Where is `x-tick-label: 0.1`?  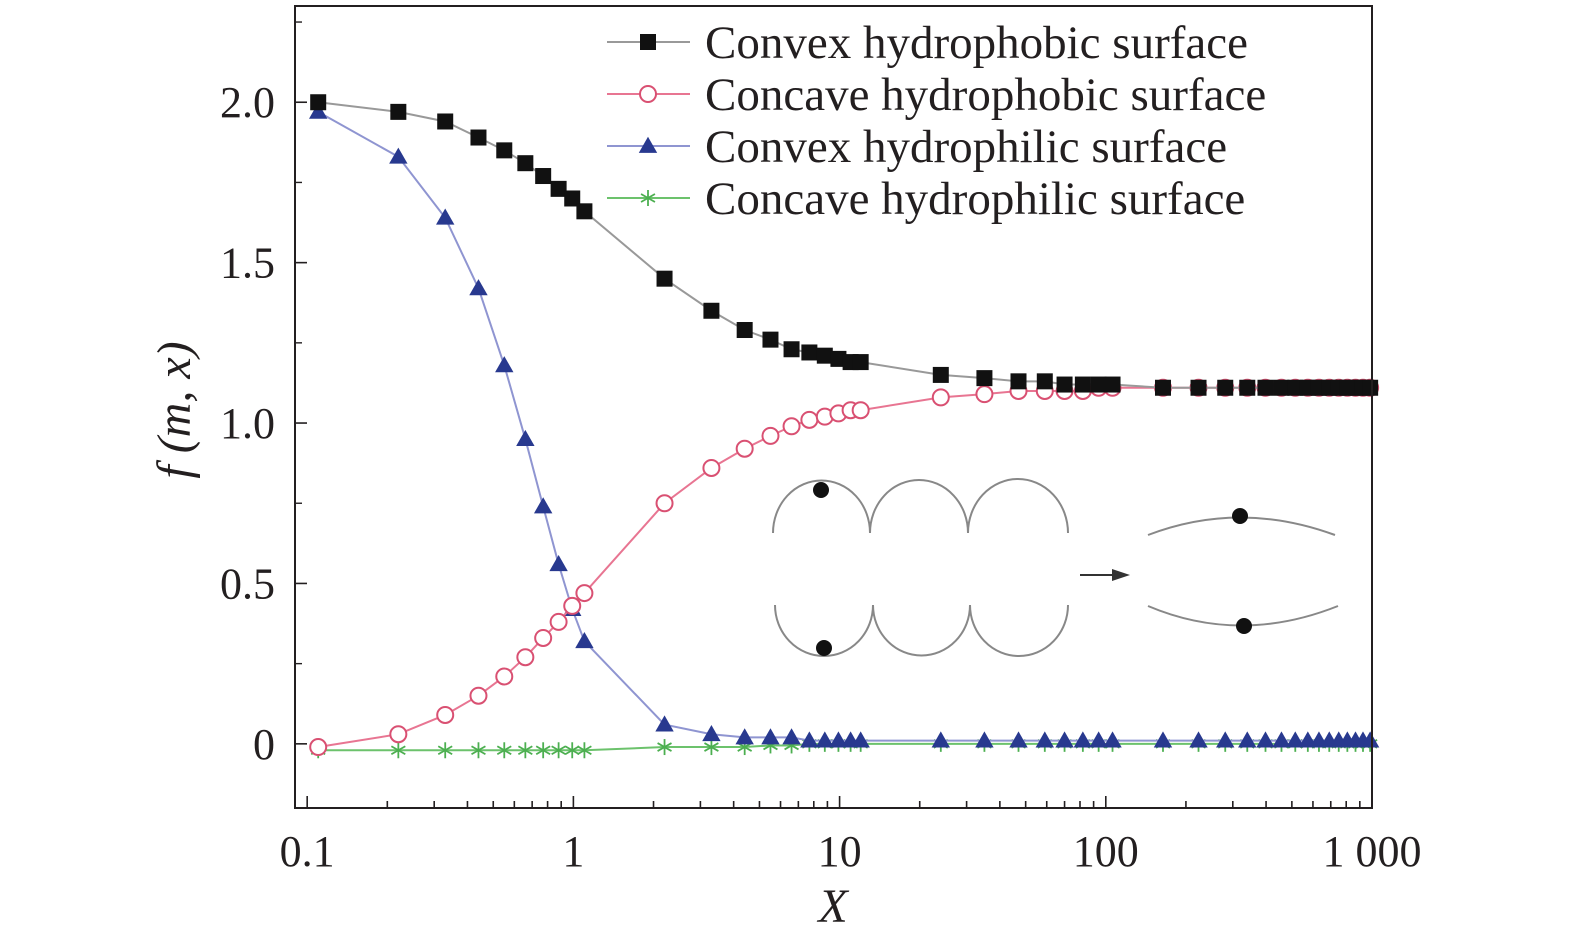
x-tick-label: 0.1 is located at coordinates (307, 851).